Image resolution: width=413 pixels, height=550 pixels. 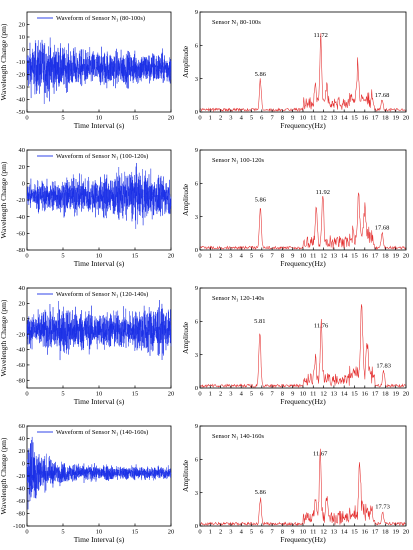 What do you see at coordinates (323, 192) in the screenshot?
I see `peak-label-2: 11.92` at bounding box center [323, 192].